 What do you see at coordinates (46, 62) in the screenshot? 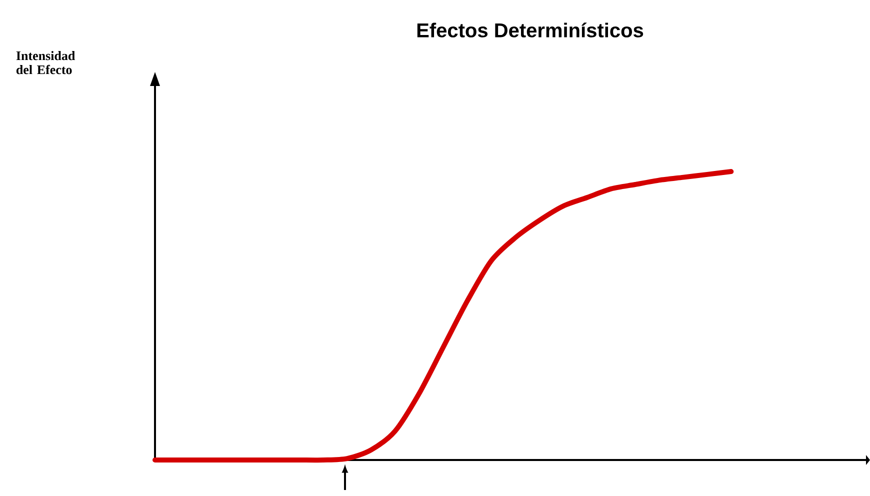
I see `text: Intensidad del Efecto` at bounding box center [46, 62].